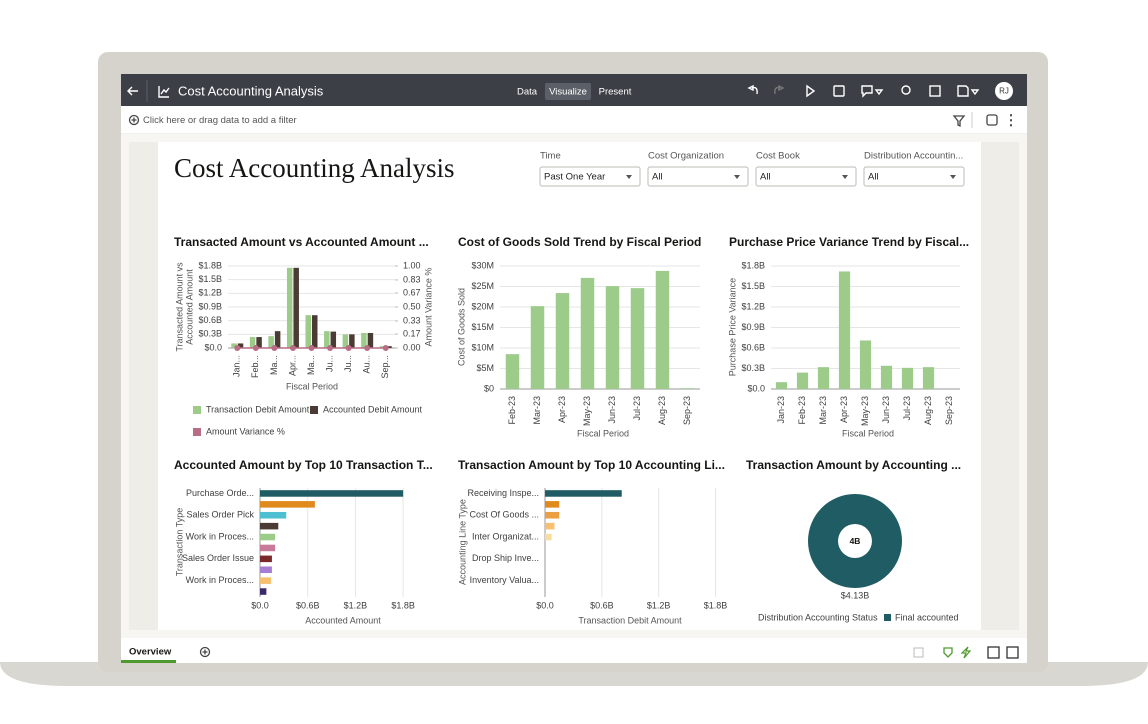  I want to click on pie-slice, so click(855, 541).